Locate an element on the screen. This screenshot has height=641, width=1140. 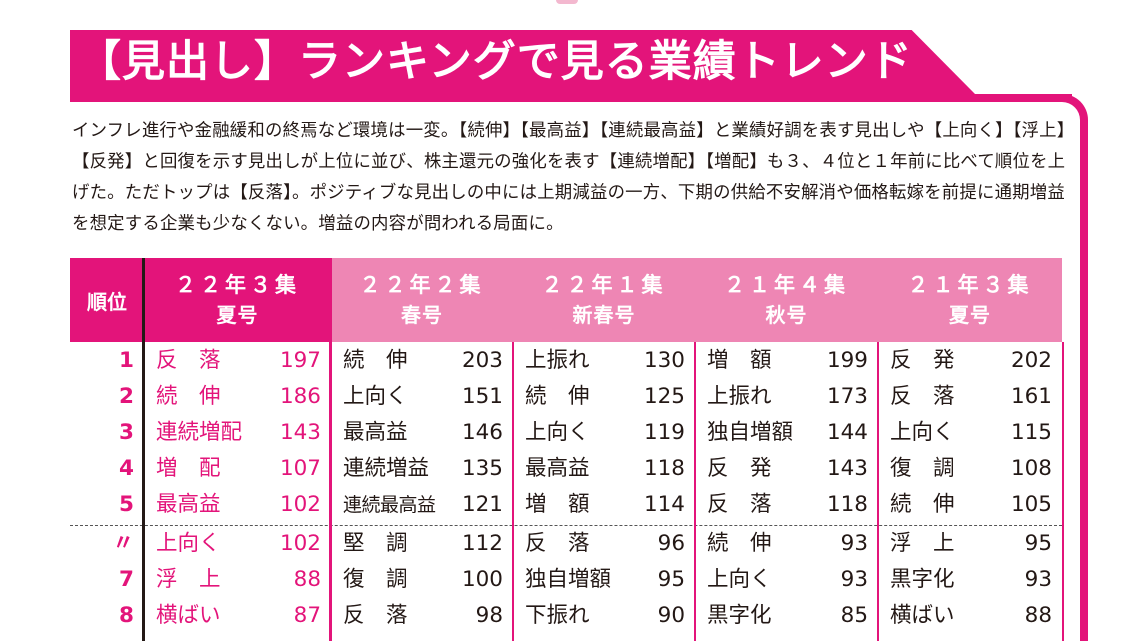
column-header-season: 新春号 is located at coordinates (604, 315).